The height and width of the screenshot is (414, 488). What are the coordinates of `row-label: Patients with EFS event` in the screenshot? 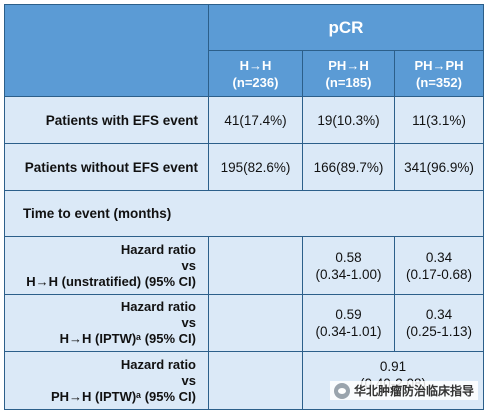 It's located at (106, 120).